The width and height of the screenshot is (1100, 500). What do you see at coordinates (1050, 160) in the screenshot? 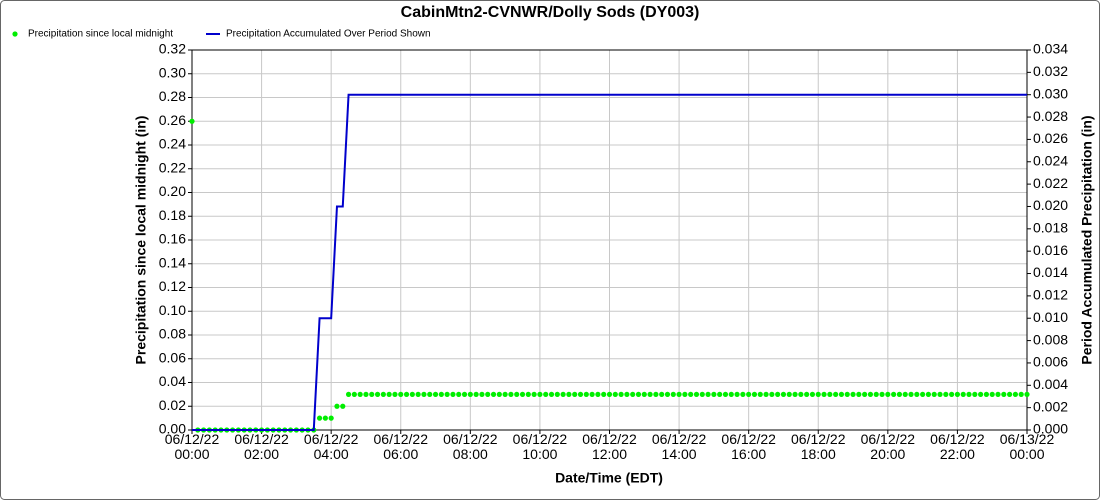
I see `y2-tick-label: 0.024` at bounding box center [1050, 160].